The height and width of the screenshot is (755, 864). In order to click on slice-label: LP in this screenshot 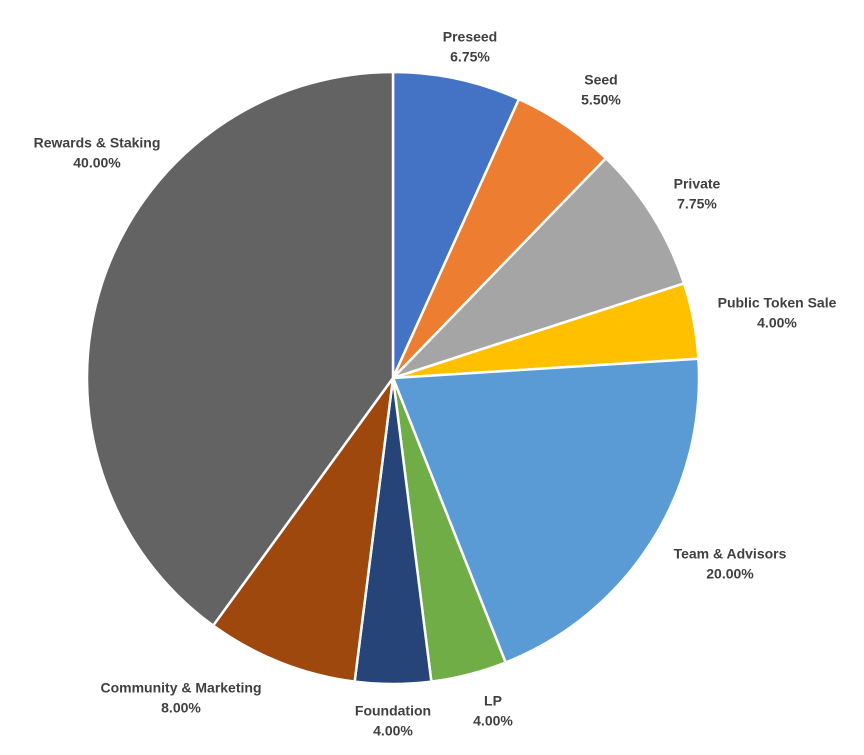, I will do `click(493, 701)`.